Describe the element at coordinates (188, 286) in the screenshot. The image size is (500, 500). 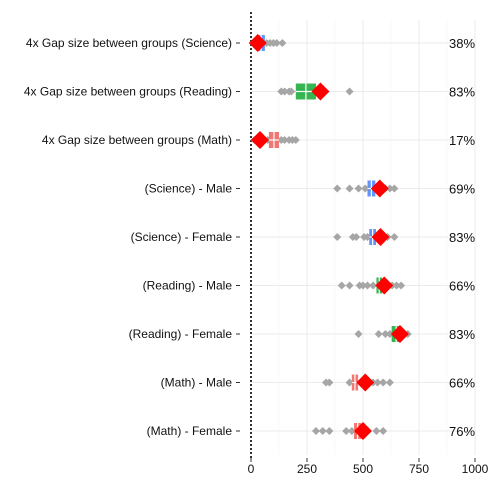
I see `row-label: (Reading) - Male` at that location.